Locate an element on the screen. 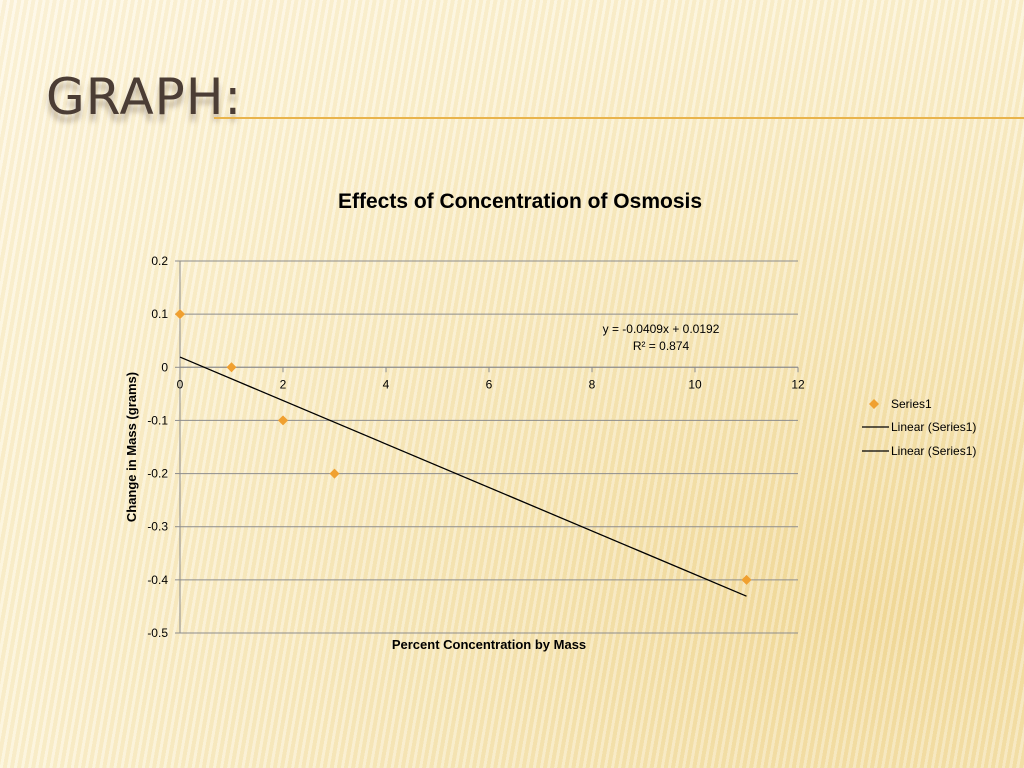 This screenshot has width=1024, height=768. y-tick-label: 0.1 is located at coordinates (159, 314).